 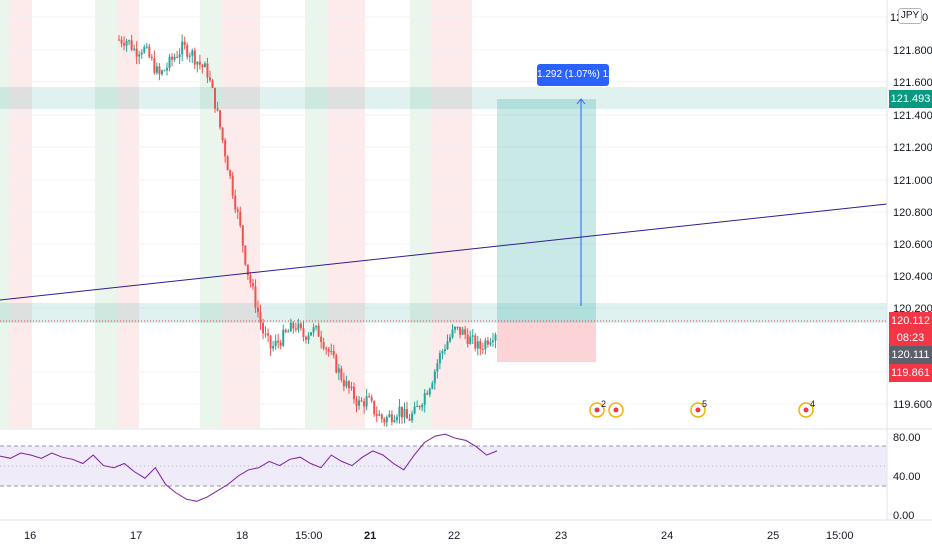 What do you see at coordinates (910, 373) in the screenshot?
I see `stop-price-label: 119.861` at bounding box center [910, 373].